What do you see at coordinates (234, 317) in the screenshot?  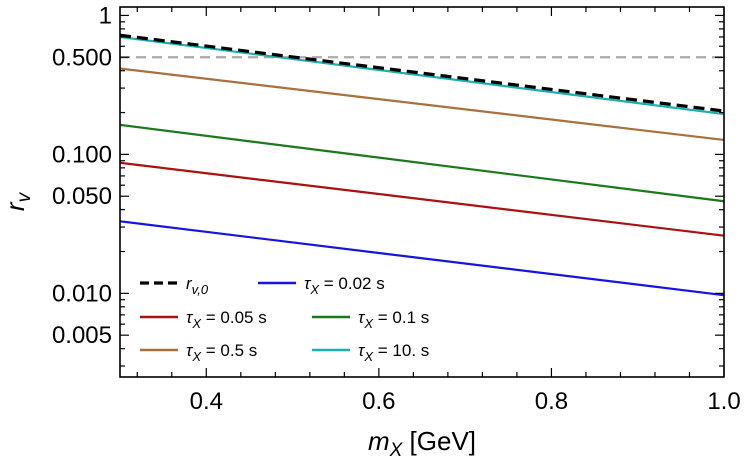 I see `legend-rest: = 0.05 s` at bounding box center [234, 317].